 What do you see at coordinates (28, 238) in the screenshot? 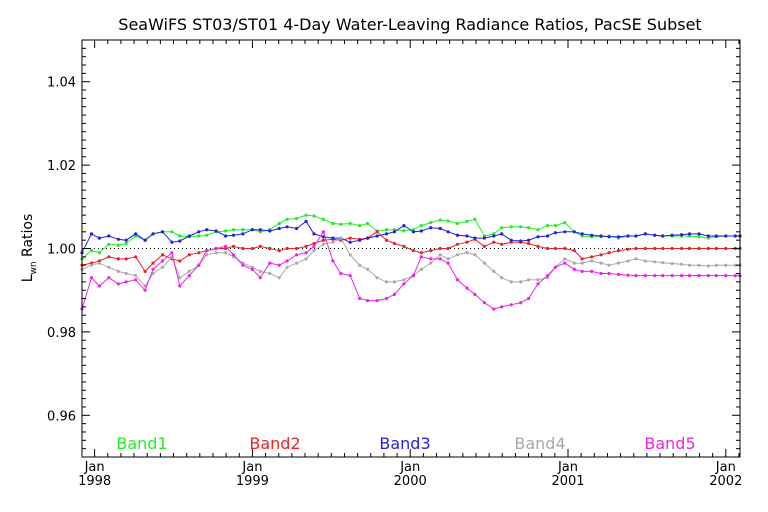
I see `y-axis-label-rest: Ratios` at bounding box center [28, 238].